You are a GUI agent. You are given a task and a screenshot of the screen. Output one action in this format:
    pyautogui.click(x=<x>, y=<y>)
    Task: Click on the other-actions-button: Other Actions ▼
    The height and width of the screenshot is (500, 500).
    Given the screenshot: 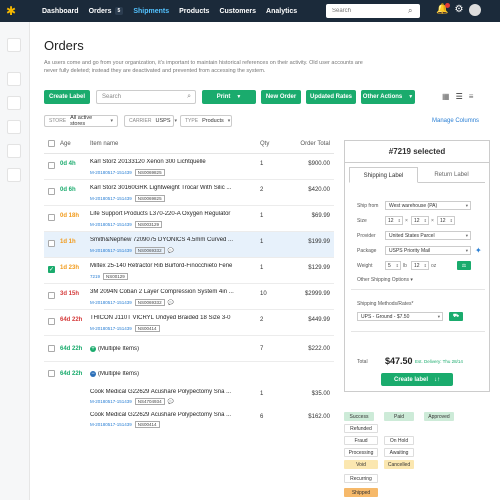 What is the action you would take?
    pyautogui.click(x=388, y=97)
    